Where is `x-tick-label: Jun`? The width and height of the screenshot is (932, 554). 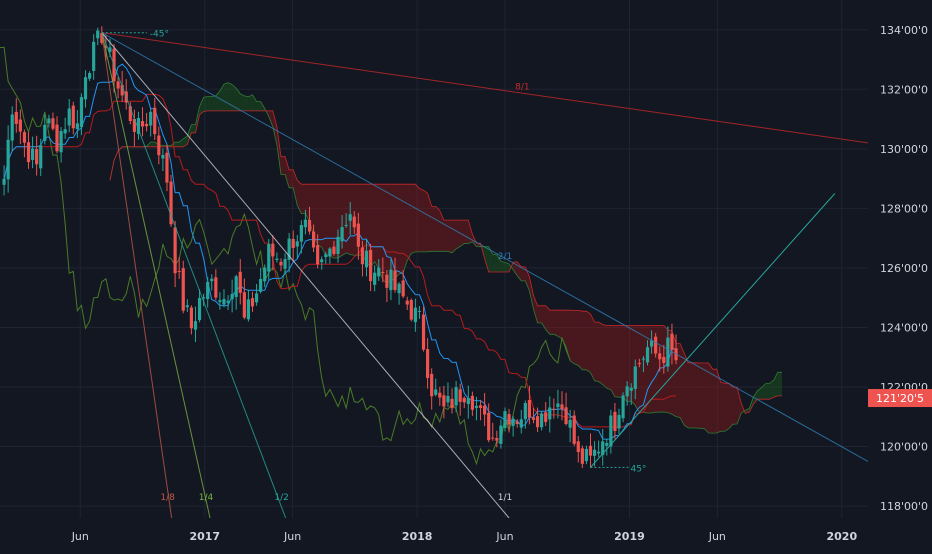 x-tick-label: Jun is located at coordinates (80, 536).